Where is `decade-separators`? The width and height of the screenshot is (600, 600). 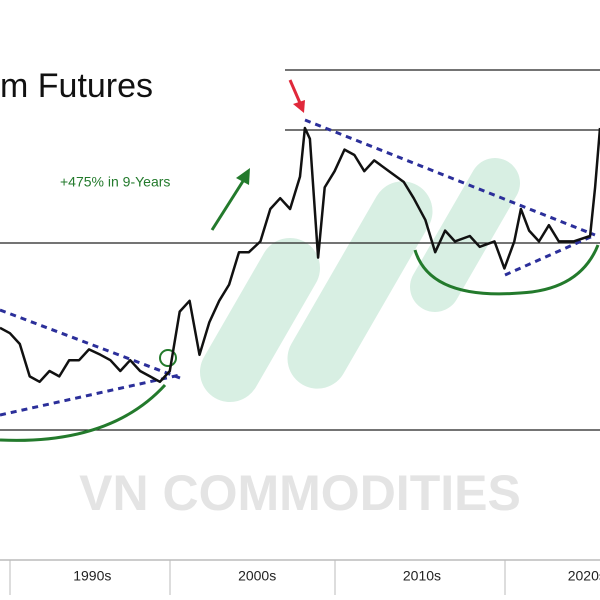 decade-separators is located at coordinates (257, 577).